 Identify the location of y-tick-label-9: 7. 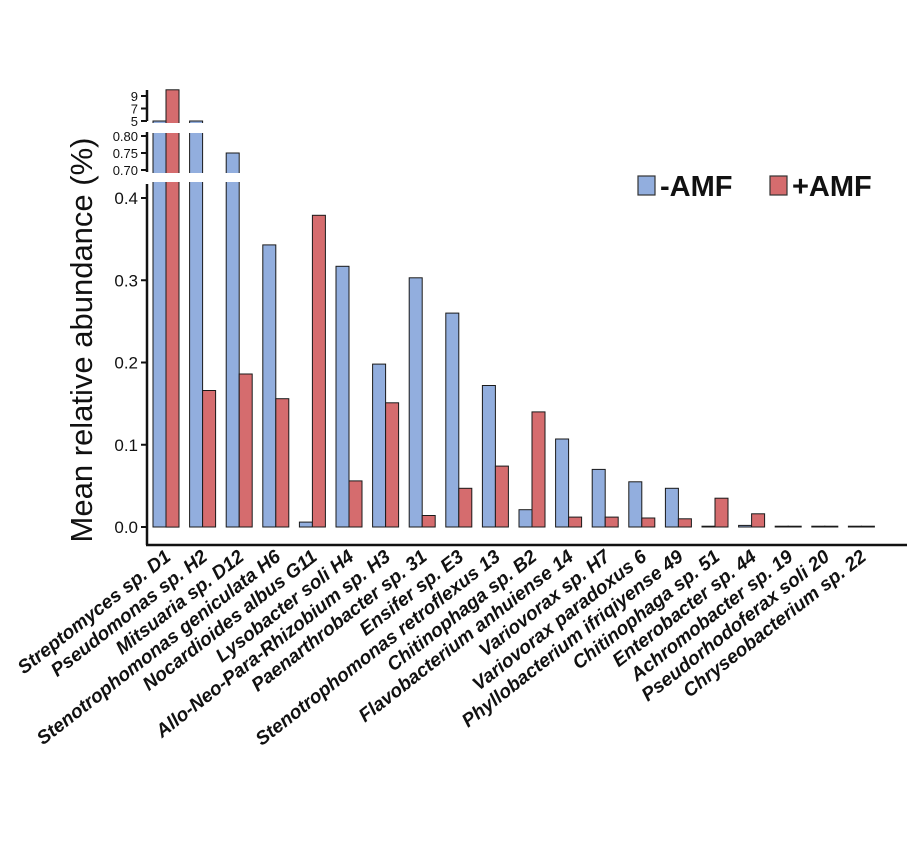
(134, 109).